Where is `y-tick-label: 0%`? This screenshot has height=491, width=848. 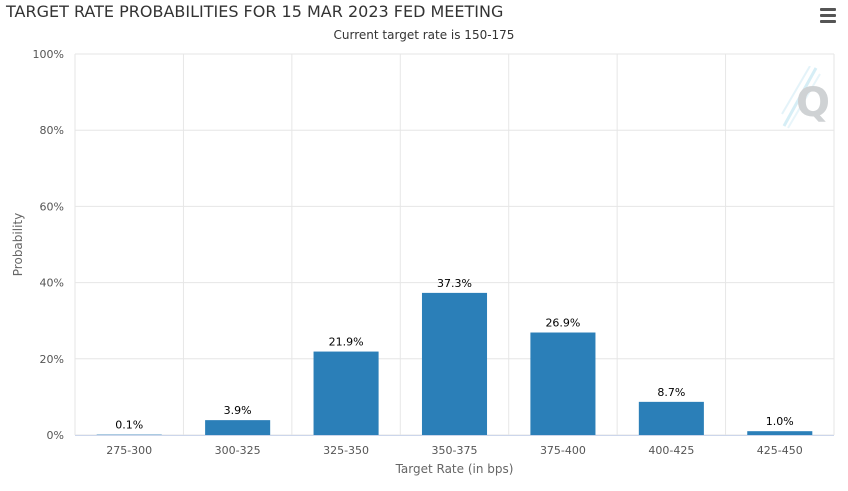 y-tick-label: 0% is located at coordinates (55, 435).